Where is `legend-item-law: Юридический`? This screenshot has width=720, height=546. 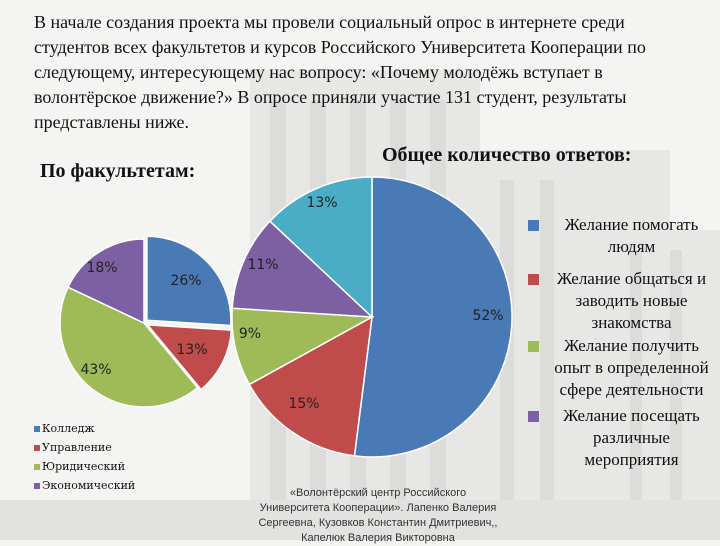
legend-item-law: Юридический is located at coordinates (84, 469).